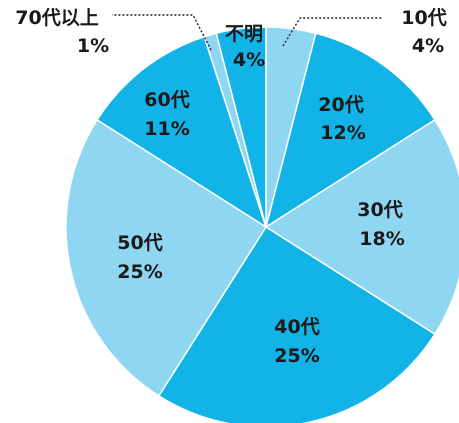  What do you see at coordinates (340, 105) in the screenshot?
I see `slice-label-20s: 20代` at bounding box center [340, 105].